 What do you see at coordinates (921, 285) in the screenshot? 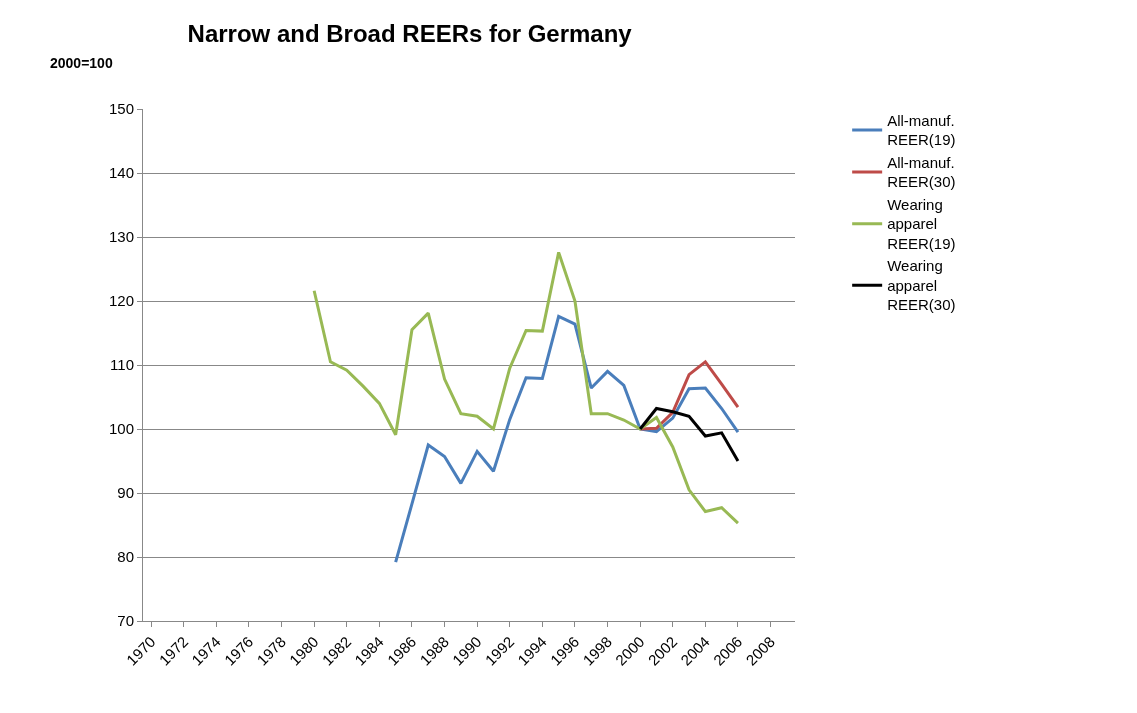
I see `legend-label: Wearing apparel REER(30)` at bounding box center [921, 285].